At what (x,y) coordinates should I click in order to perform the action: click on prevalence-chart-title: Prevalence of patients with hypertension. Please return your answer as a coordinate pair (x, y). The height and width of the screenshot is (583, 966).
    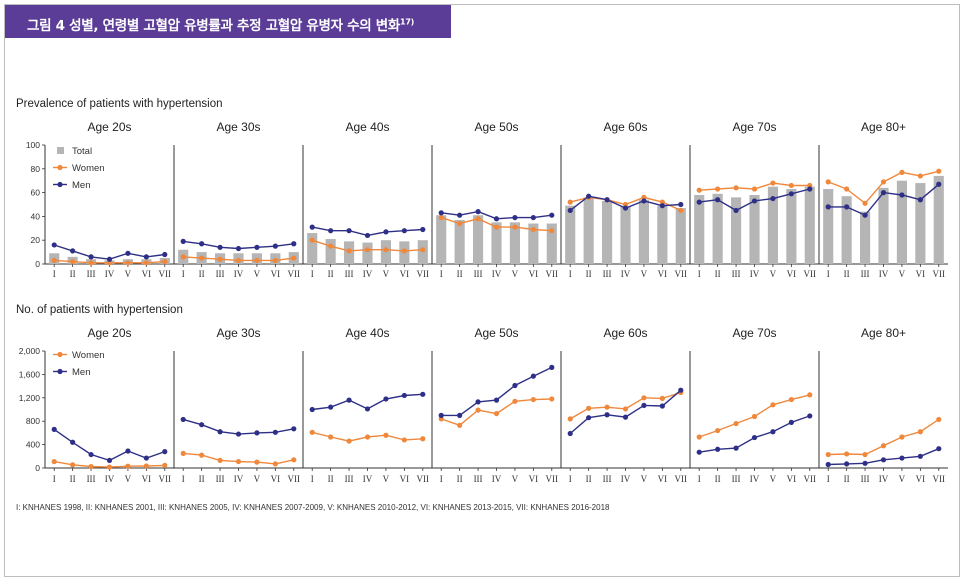
    Looking at the image, I should click on (119, 104).